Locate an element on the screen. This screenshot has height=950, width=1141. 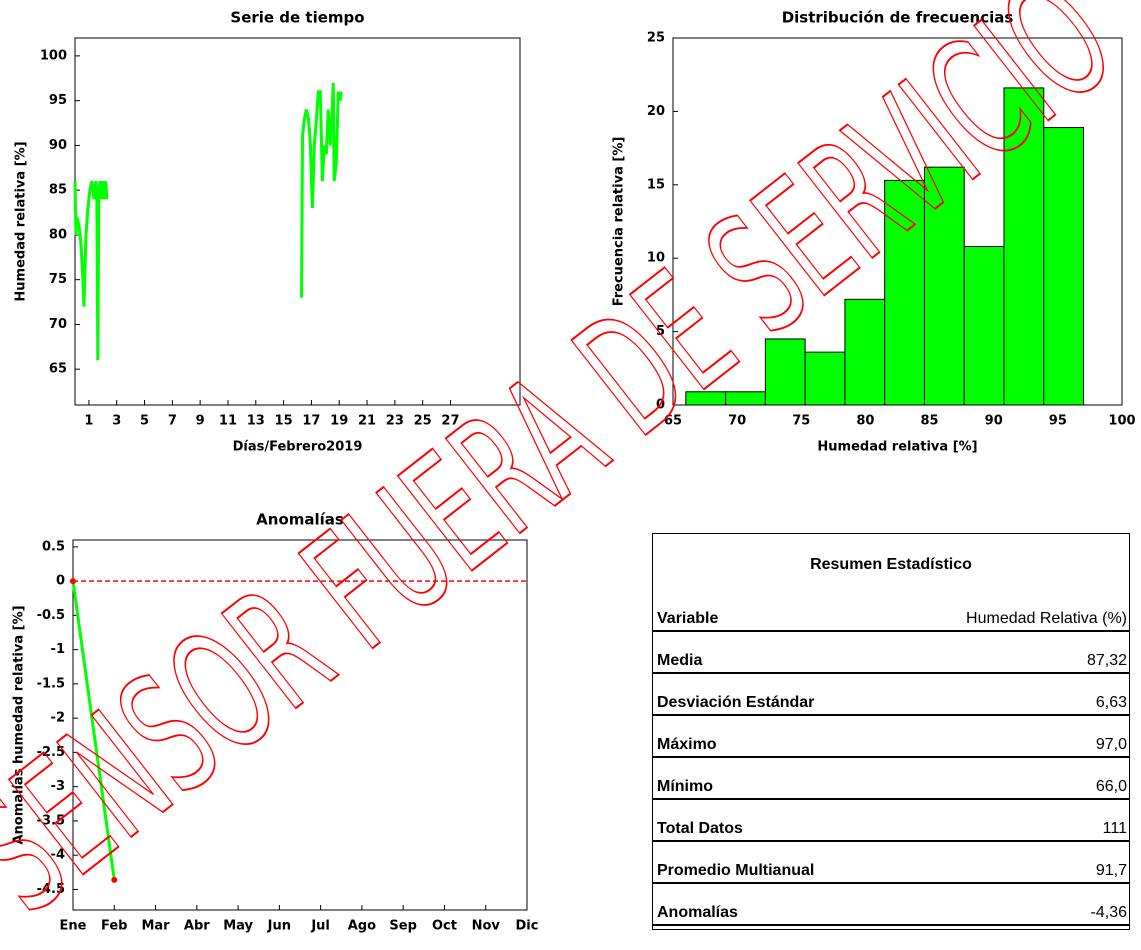
table-title: Resumen Estadístico is located at coordinates (891, 564).